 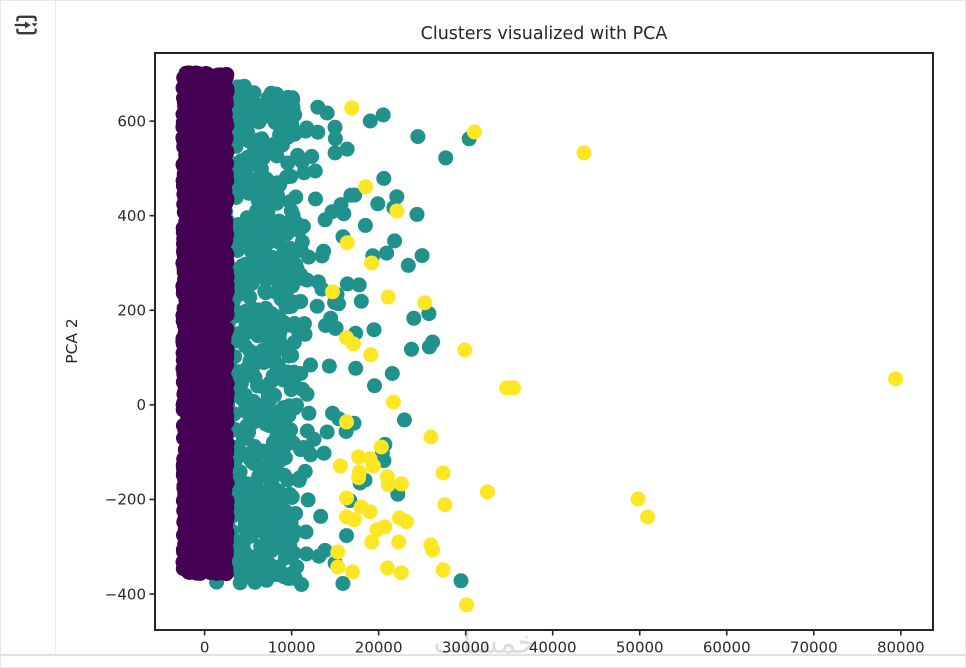 I want to click on bottom-divider, so click(x=483, y=655).